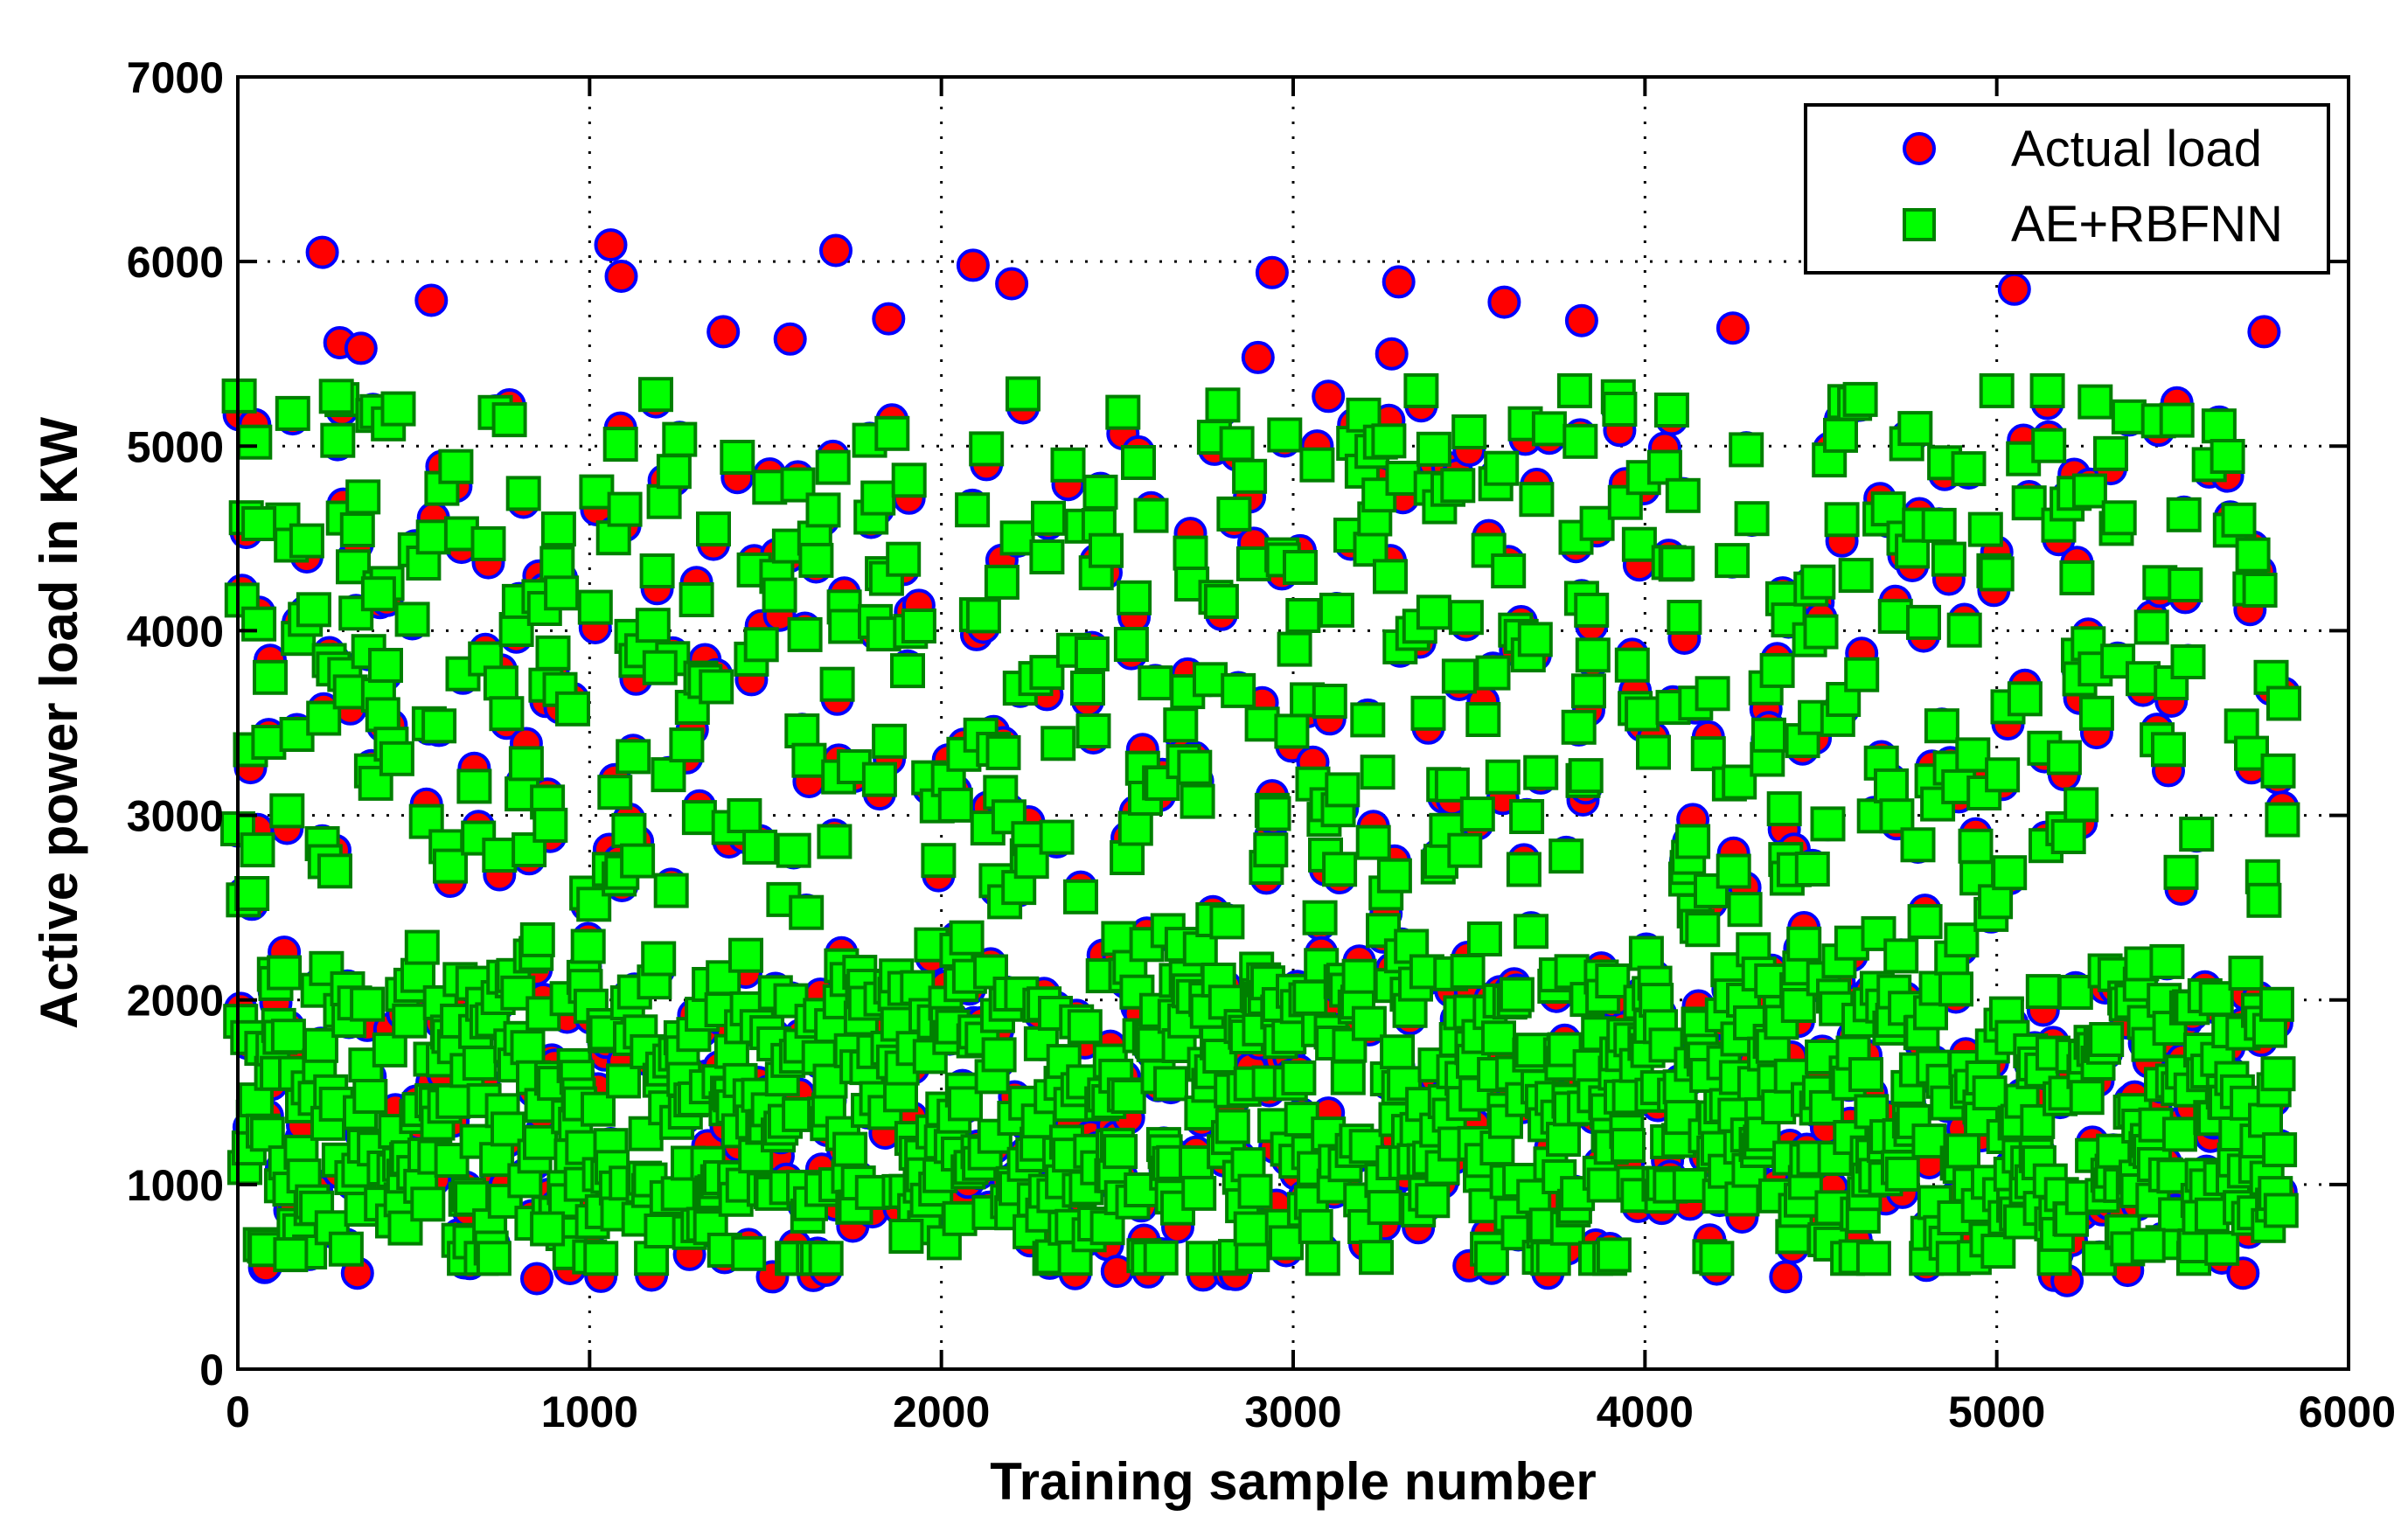  Describe the element at coordinates (2147, 224) in the screenshot. I see `legend-label-ae-rbfnn: AE+RBFNN` at that location.